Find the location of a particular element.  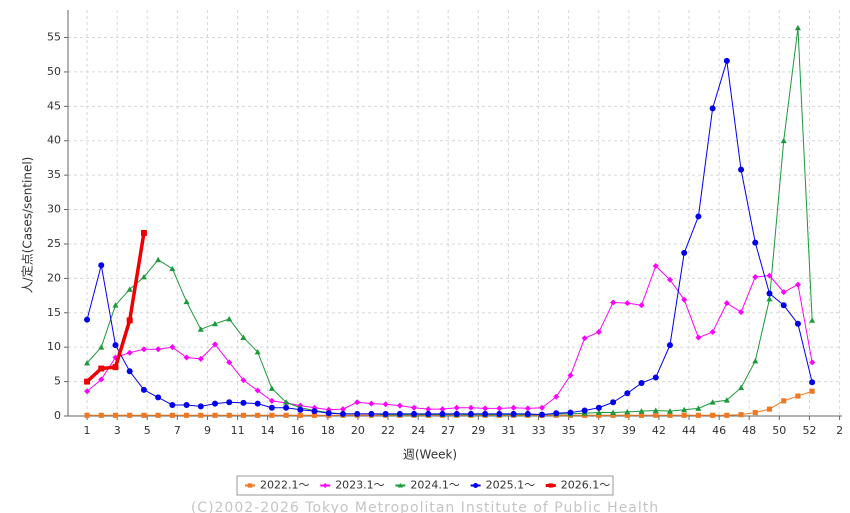

x-tick-label: 27 is located at coordinates (448, 430).